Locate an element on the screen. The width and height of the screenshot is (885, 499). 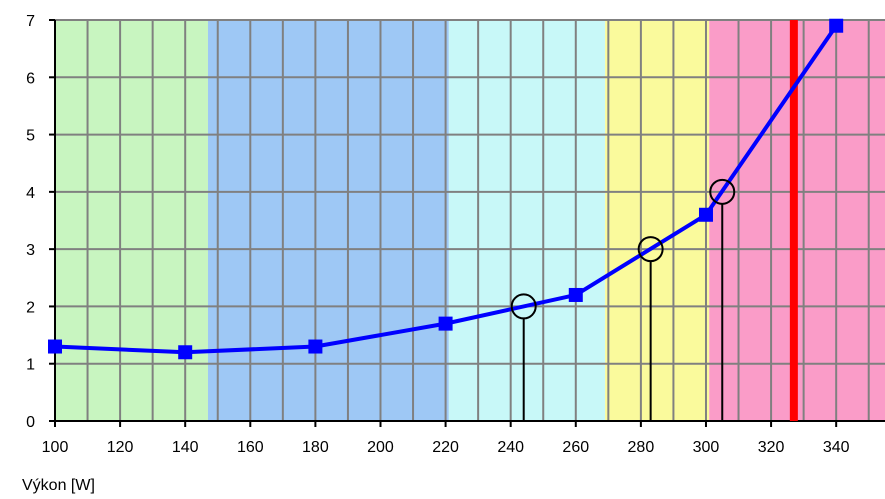
x-tick-label: 120 is located at coordinates (120, 447).